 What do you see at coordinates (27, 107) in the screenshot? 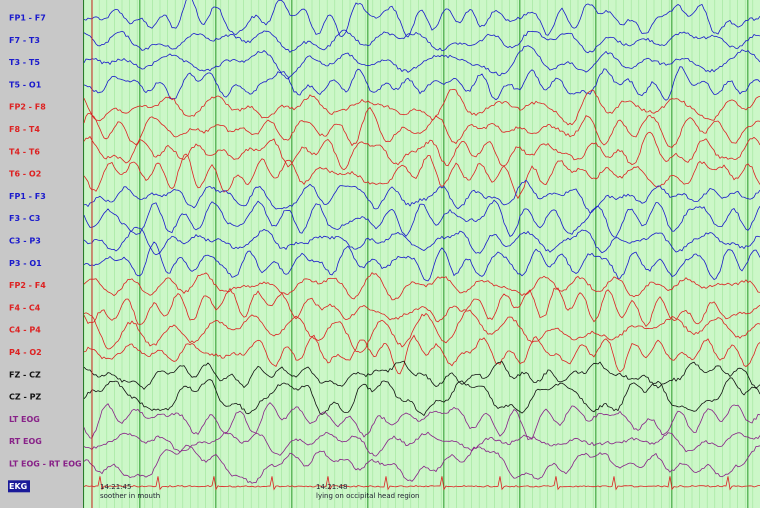
I see `channel-label: FP2 - F8` at bounding box center [27, 107].